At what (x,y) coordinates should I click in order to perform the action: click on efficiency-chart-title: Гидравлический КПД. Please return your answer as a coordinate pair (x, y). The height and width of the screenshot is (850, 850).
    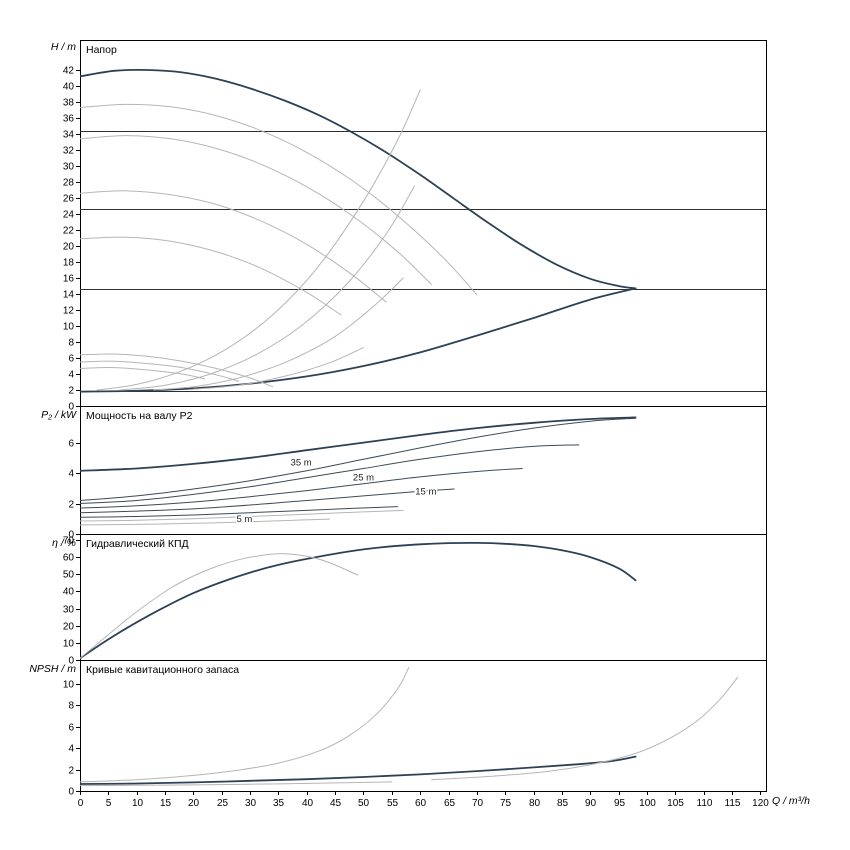
    Looking at the image, I should click on (137, 544).